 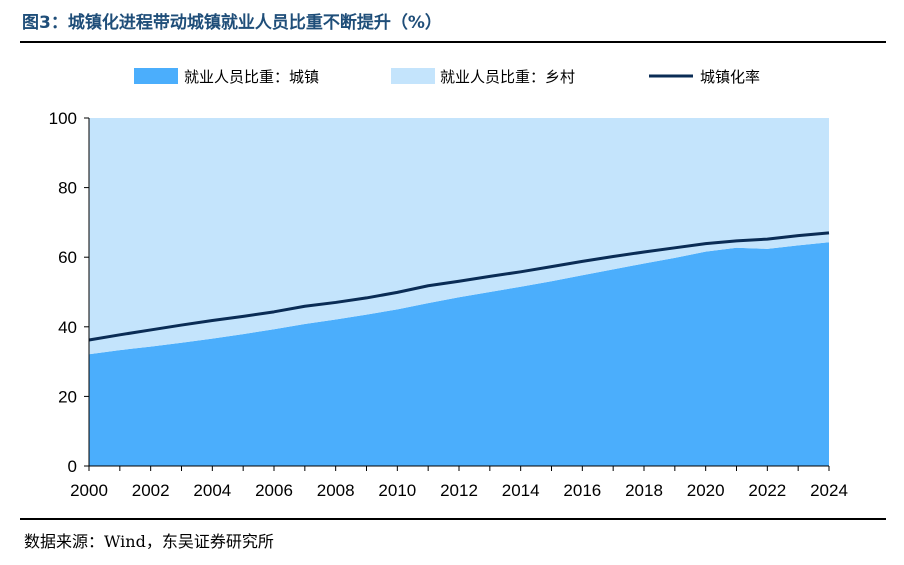 I want to click on top-rule, so click(x=453, y=42).